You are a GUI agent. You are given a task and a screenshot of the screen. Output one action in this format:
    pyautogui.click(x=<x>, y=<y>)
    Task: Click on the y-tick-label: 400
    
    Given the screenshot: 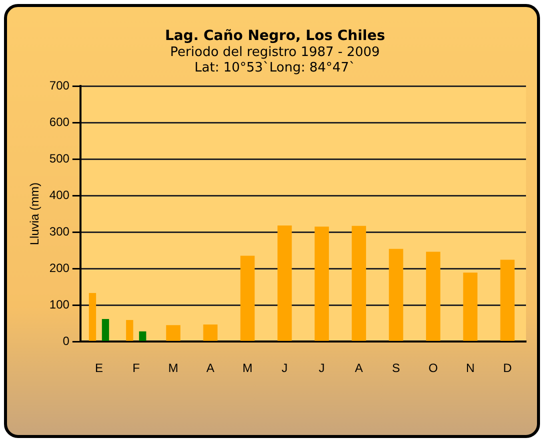 What is the action you would take?
    pyautogui.click(x=59, y=195)
    